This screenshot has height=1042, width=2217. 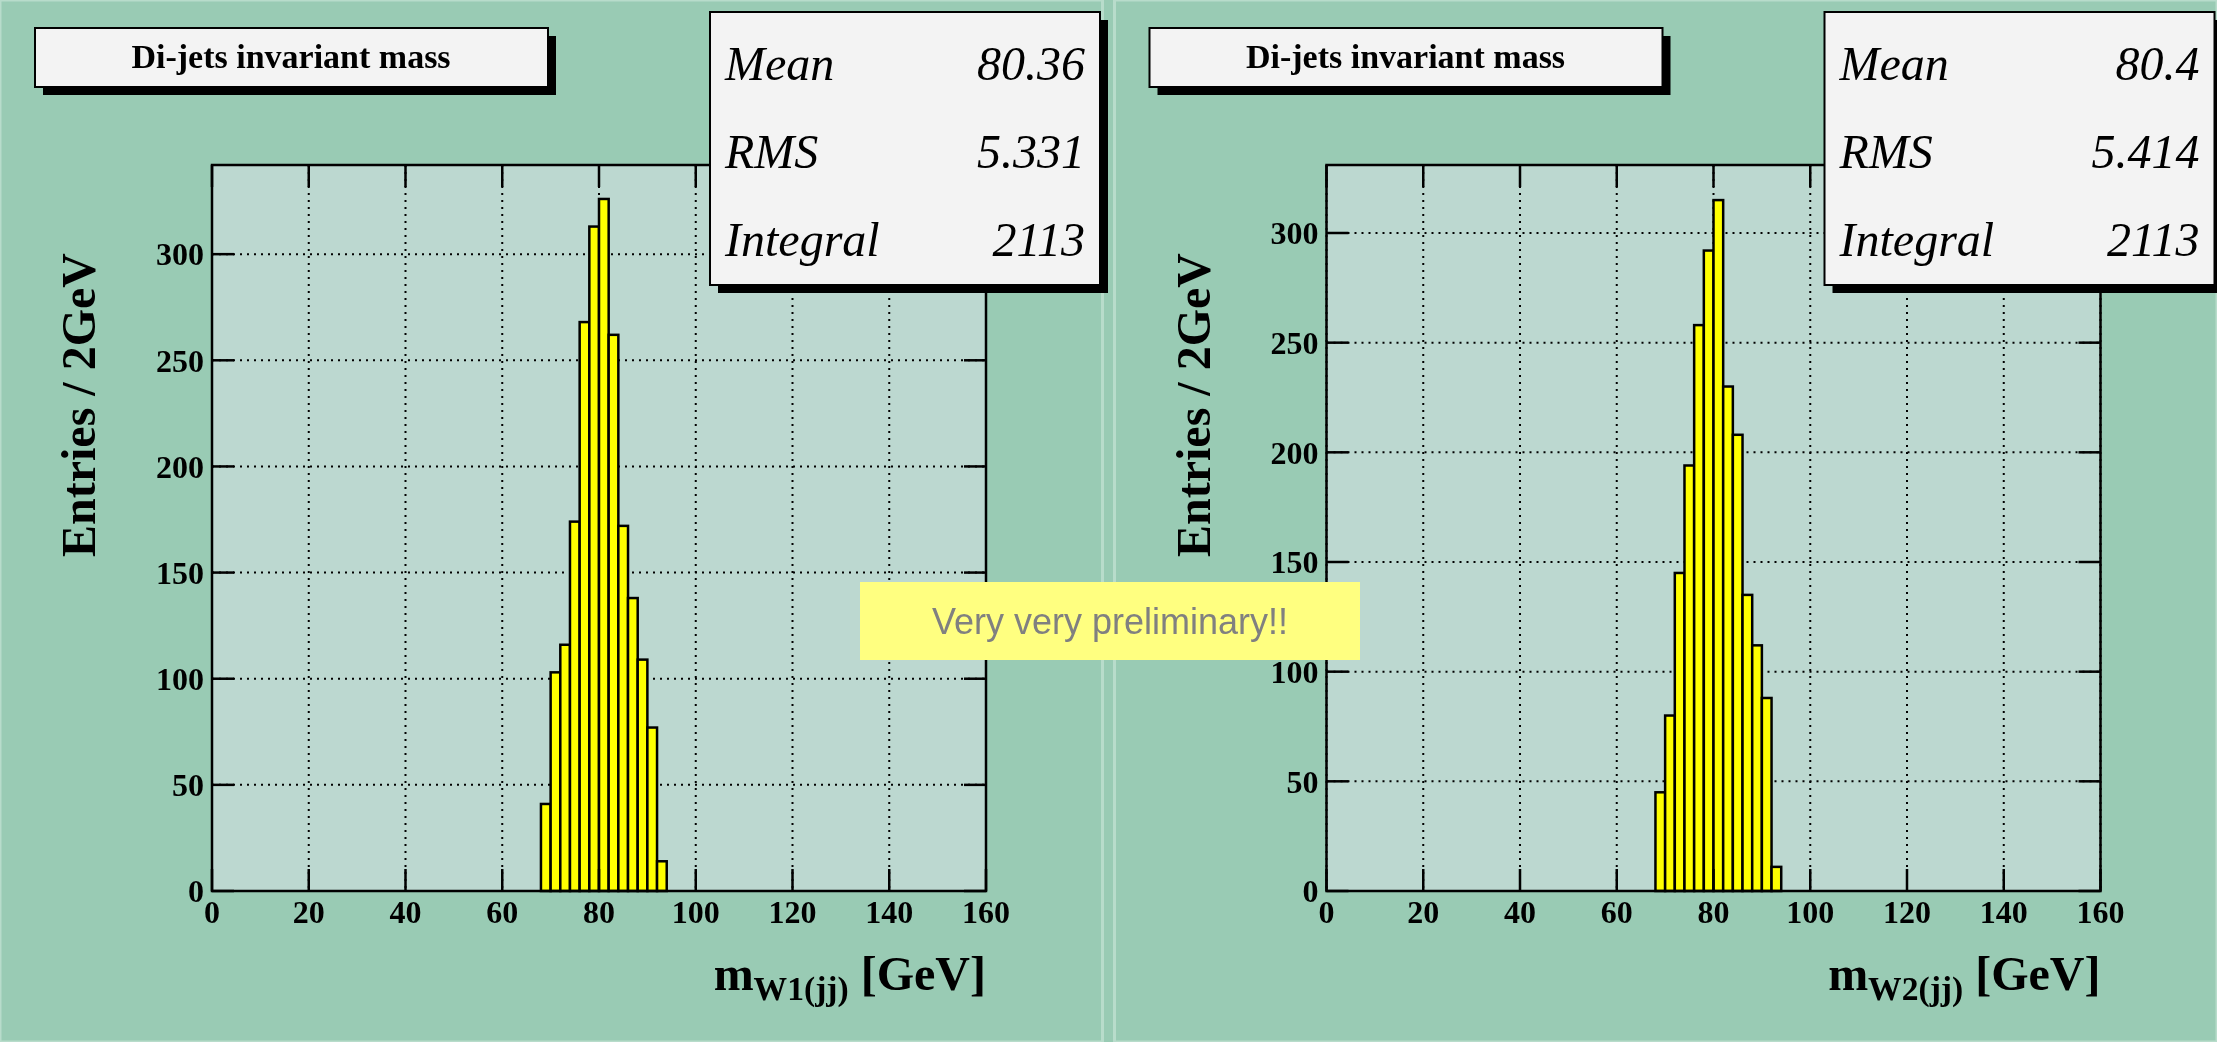 I want to click on x-axis-title: m$_{W1(jj)}$ [GeV], so click(x=849, y=978).